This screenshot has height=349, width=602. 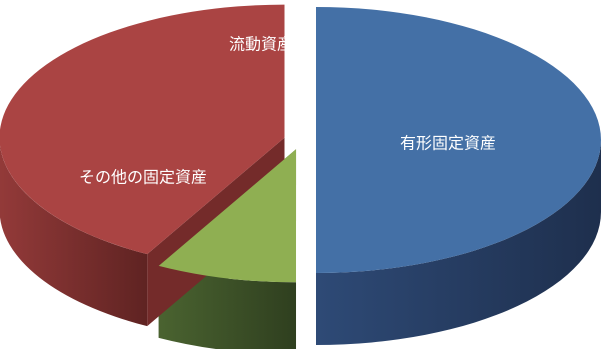 What do you see at coordinates (261, 44) in the screenshot?
I see `slice-current-assets-label: 流動資産` at bounding box center [261, 44].